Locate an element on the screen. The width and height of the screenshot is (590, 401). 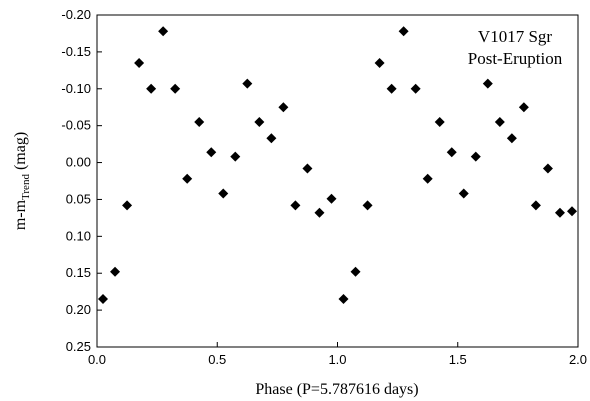
x-tick-label: 1.0 is located at coordinates (337, 359).